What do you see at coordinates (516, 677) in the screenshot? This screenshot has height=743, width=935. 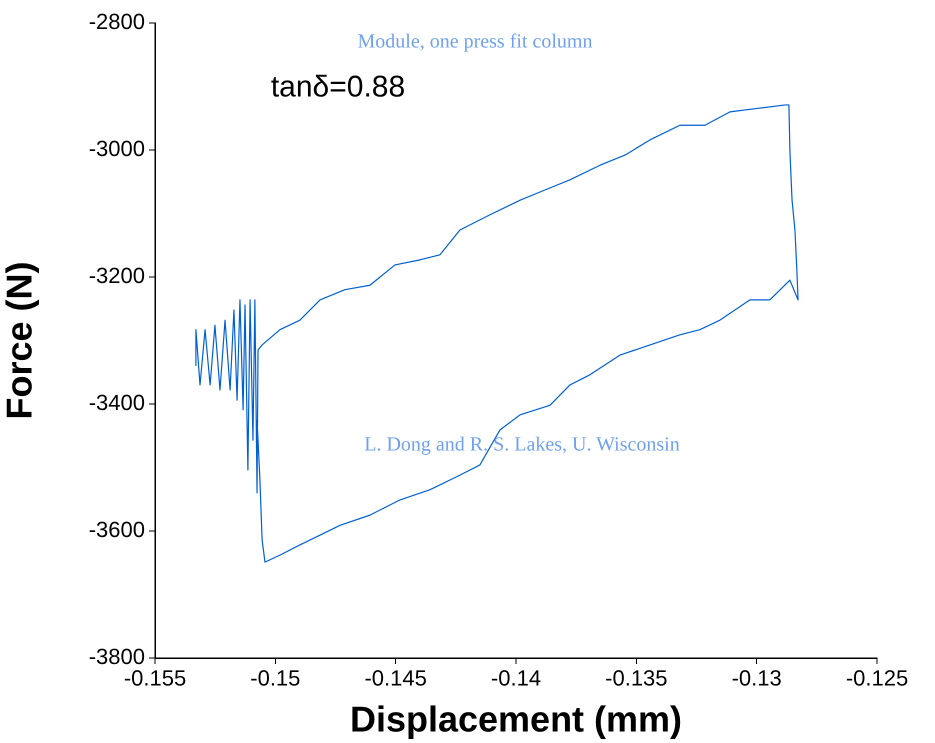 I see `x-tick-label: -0.14` at bounding box center [516, 677].